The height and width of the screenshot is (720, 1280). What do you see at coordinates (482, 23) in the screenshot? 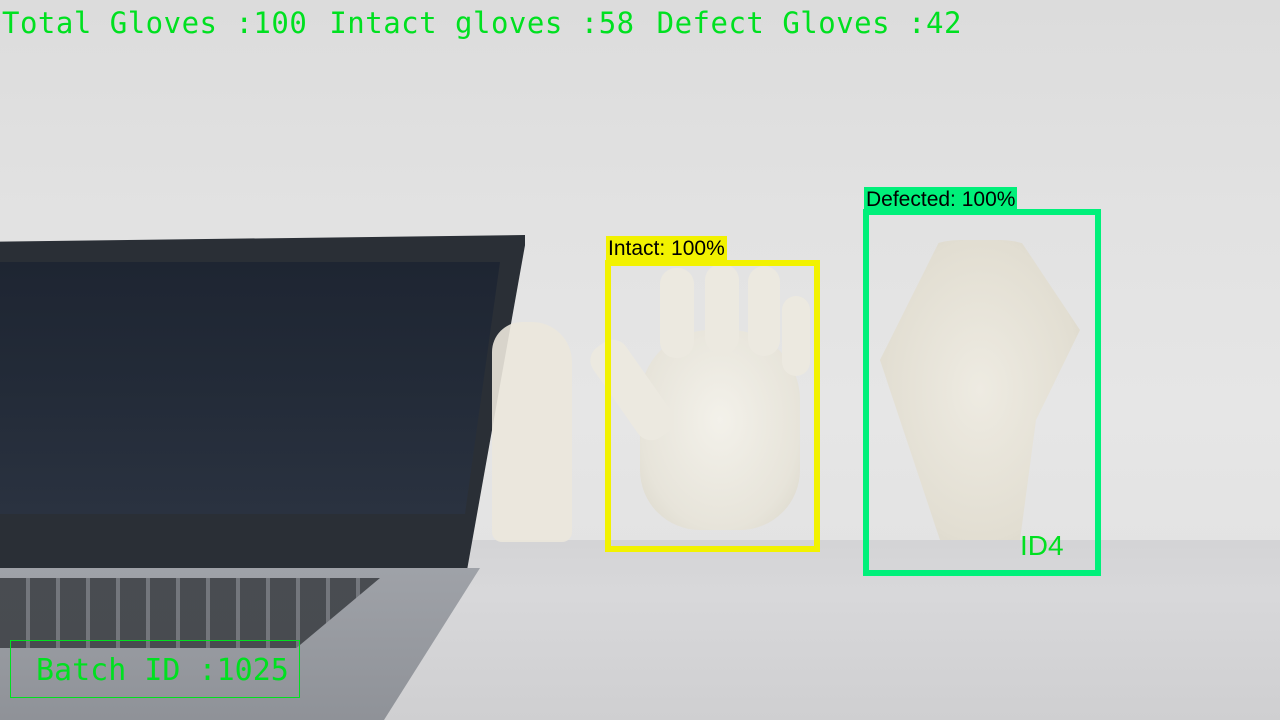
I see `intact-gloves-count: Intact gloves :58` at bounding box center [482, 23].